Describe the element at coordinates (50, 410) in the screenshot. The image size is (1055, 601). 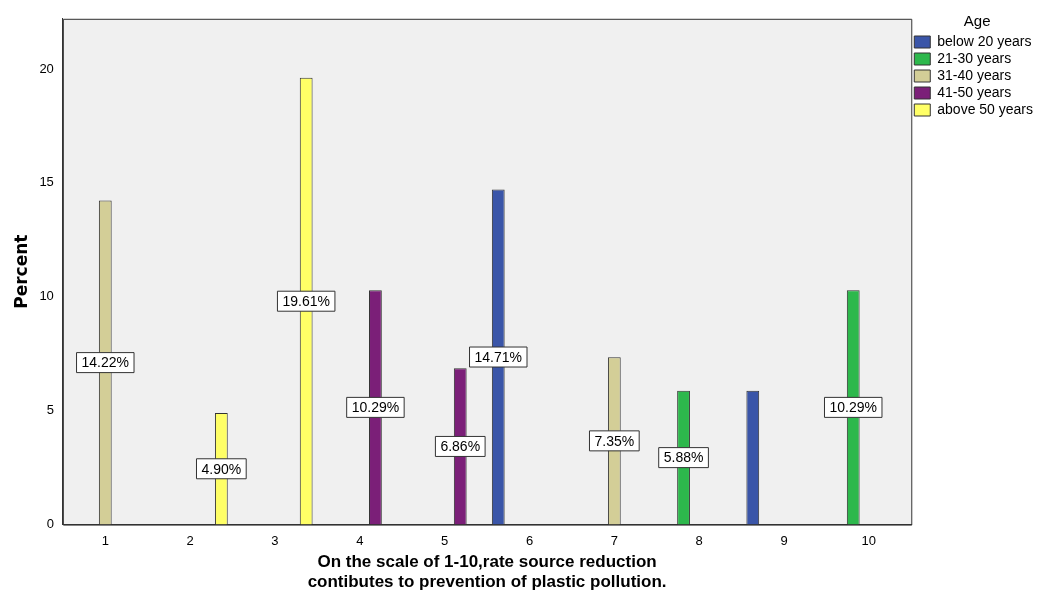
I see `y-tick-label: 5` at that location.